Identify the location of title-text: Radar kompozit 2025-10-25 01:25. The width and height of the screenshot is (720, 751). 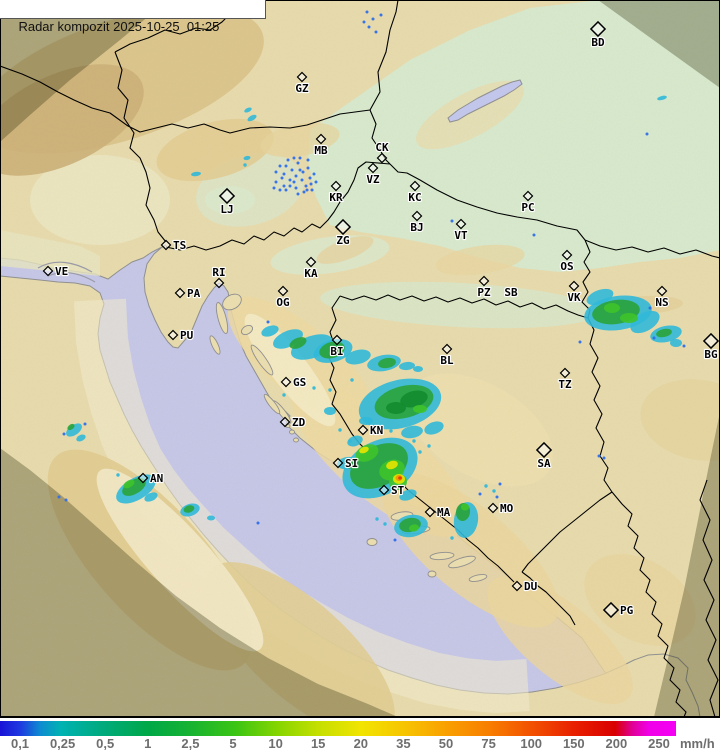
(119, 26).